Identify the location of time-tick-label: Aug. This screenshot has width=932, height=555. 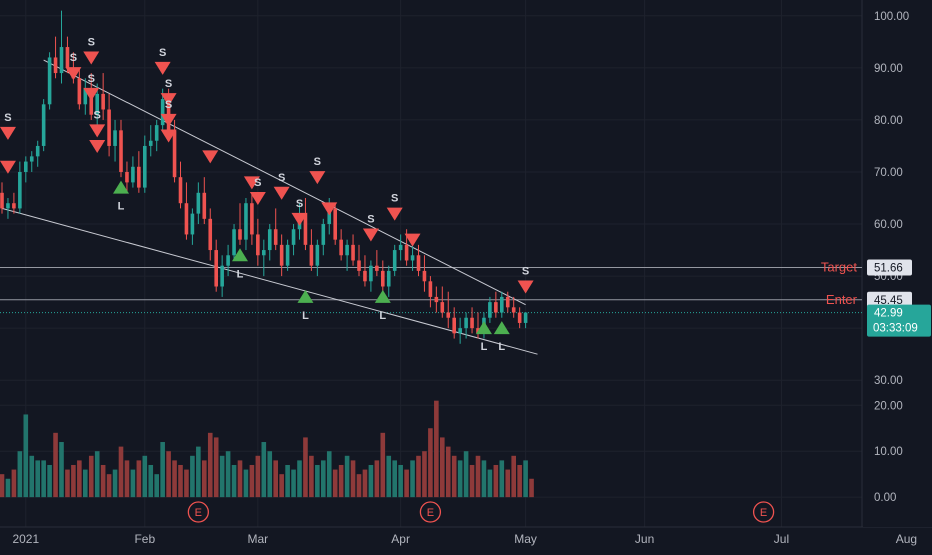
(906, 539).